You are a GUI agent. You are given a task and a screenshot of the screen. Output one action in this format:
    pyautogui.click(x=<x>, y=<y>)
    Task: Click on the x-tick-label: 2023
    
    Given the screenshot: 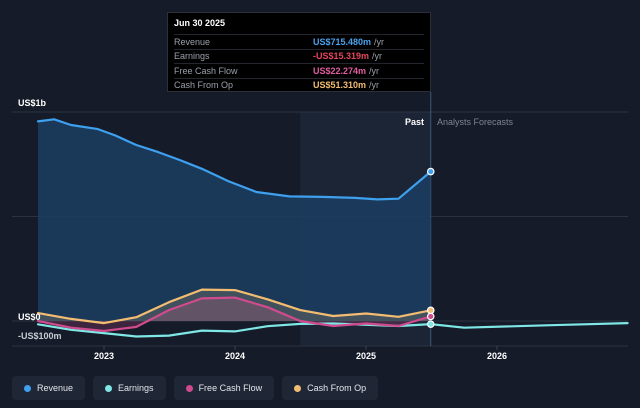 What is the action you would take?
    pyautogui.click(x=104, y=356)
    